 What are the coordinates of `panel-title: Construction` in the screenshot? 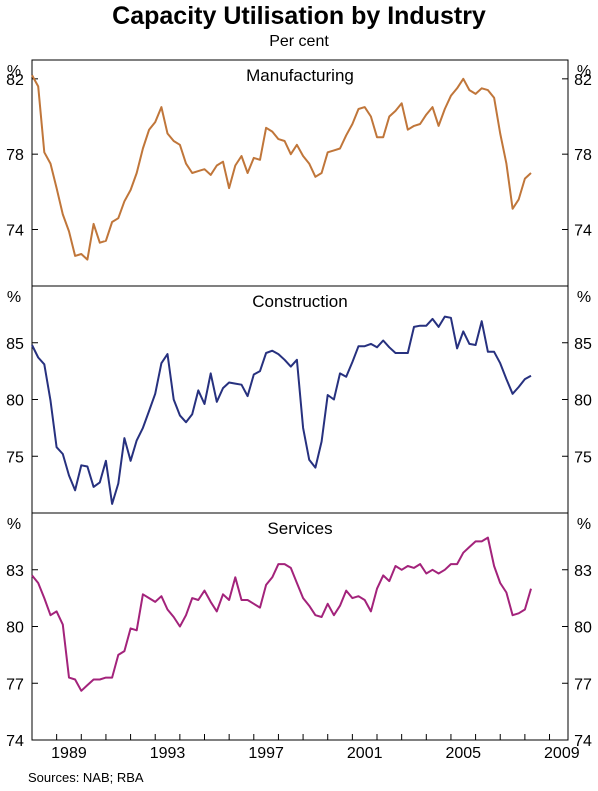 It's located at (299, 301).